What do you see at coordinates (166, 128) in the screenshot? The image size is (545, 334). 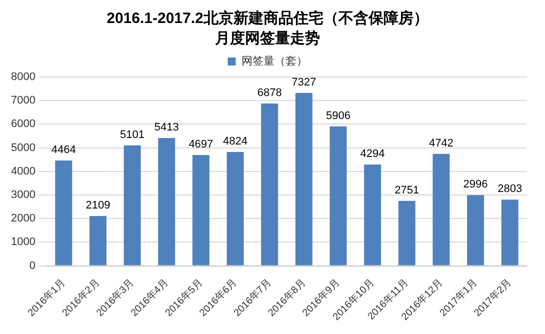 I see `data-label: 5413` at bounding box center [166, 128].